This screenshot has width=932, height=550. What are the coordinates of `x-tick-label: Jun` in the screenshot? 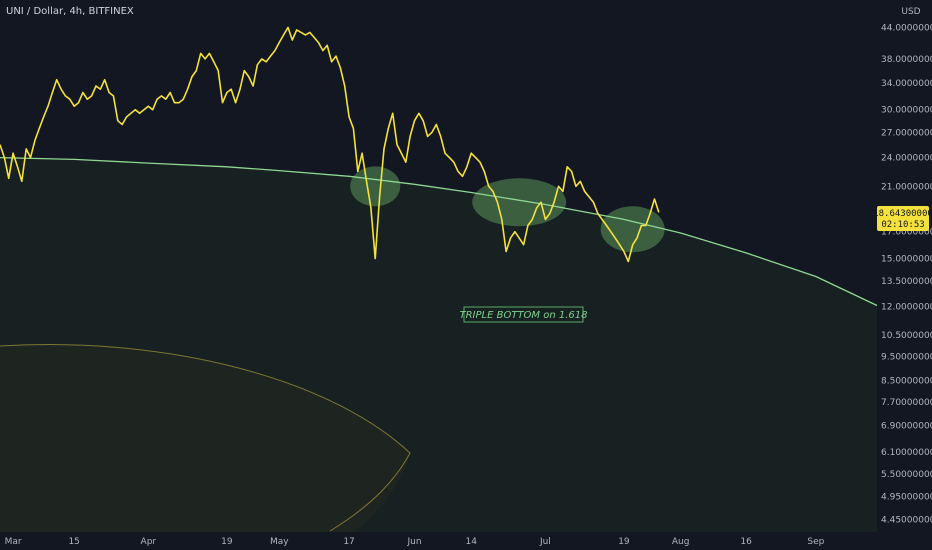 It's located at (413, 542).